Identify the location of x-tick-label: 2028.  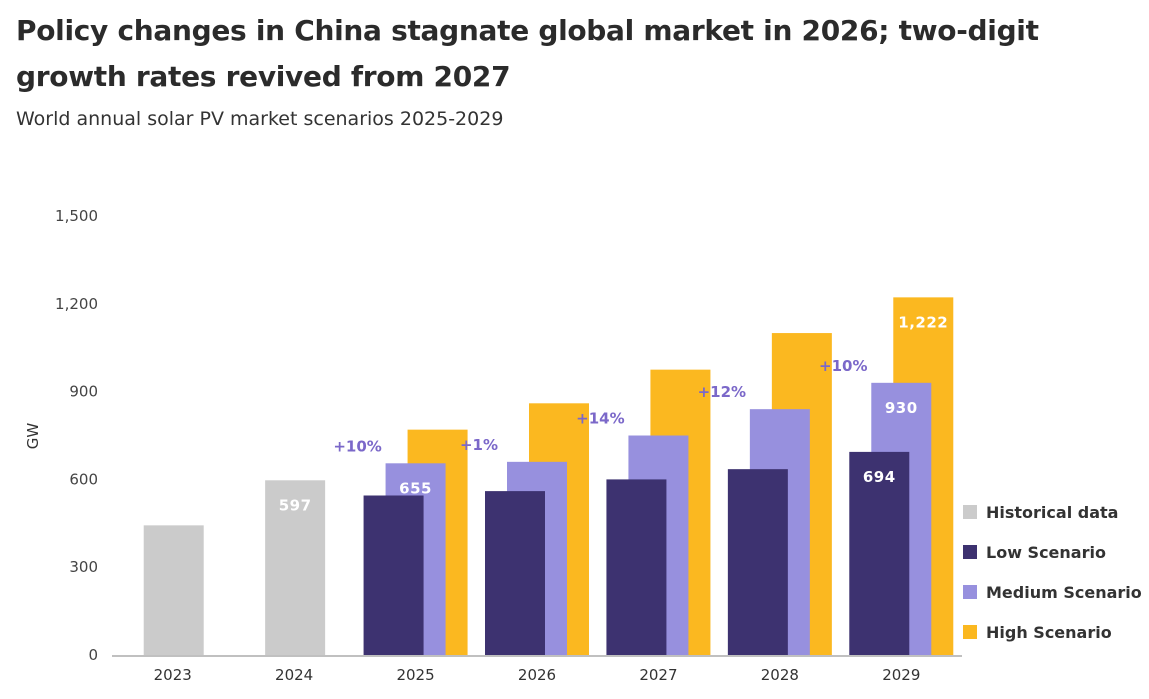
(780, 675).